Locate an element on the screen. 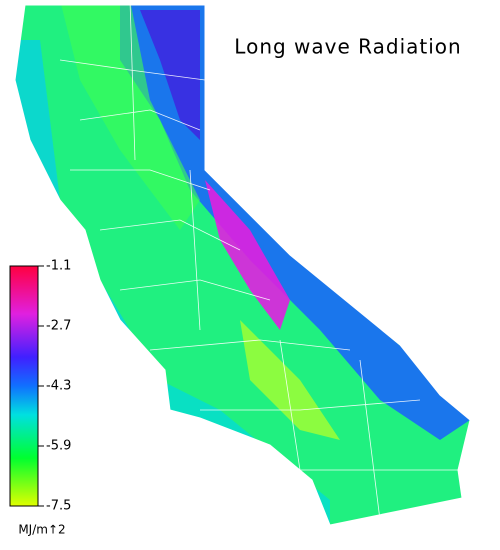 This screenshot has height=550, width=500. colorbar-tick-label: -2.7 is located at coordinates (58, 326).